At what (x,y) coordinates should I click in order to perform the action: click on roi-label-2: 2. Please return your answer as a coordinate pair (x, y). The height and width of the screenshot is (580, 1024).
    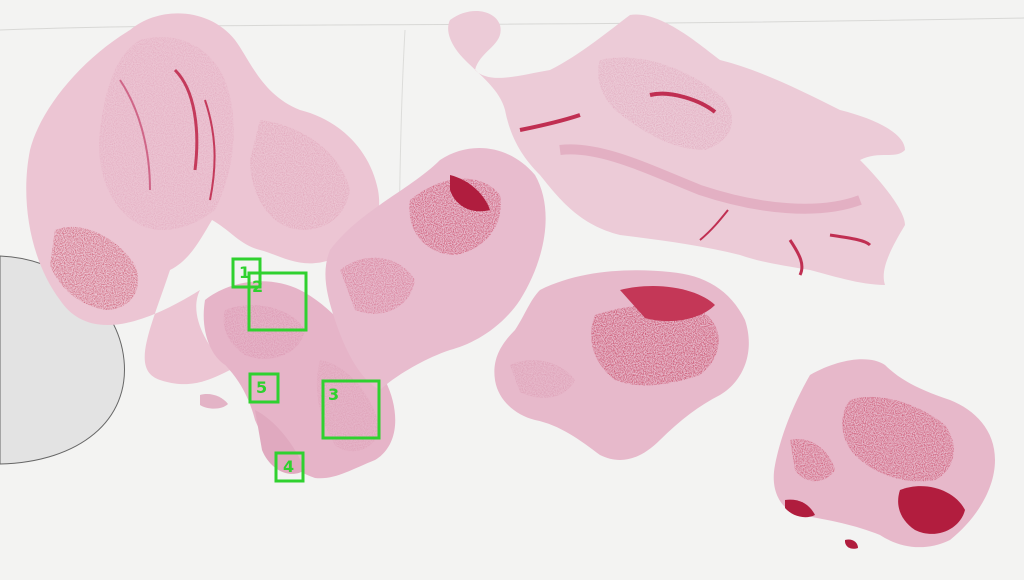
    Looking at the image, I should click on (257, 286).